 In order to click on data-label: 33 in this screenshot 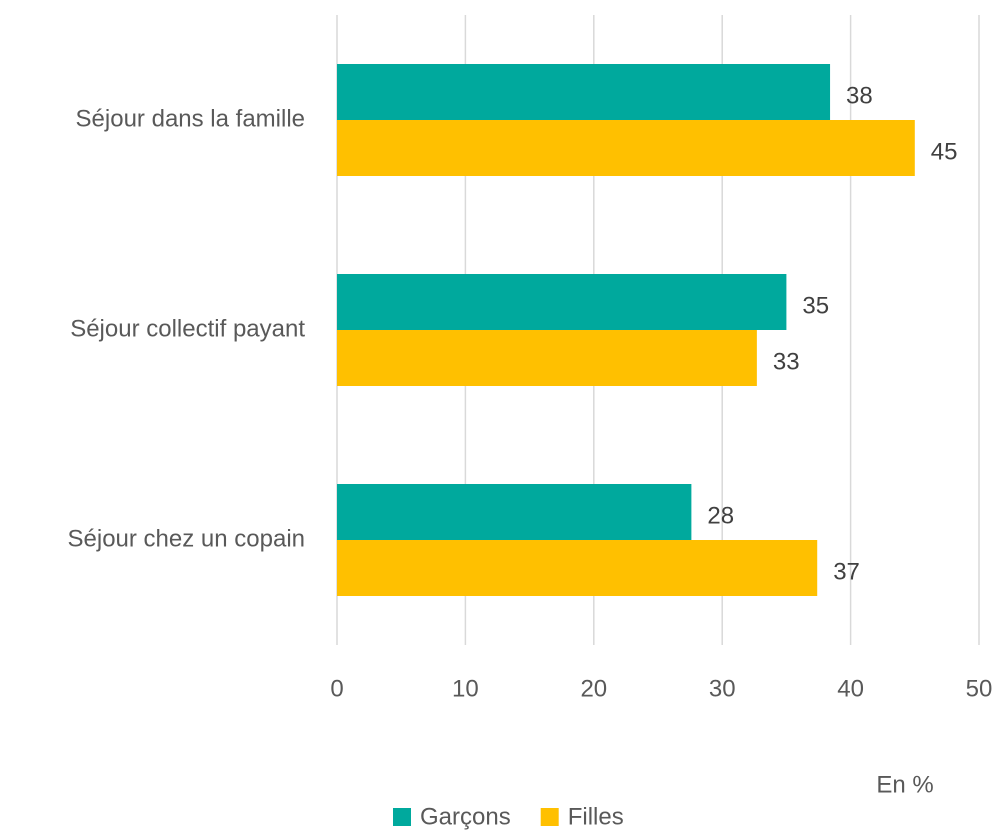, I will do `click(786, 361)`.